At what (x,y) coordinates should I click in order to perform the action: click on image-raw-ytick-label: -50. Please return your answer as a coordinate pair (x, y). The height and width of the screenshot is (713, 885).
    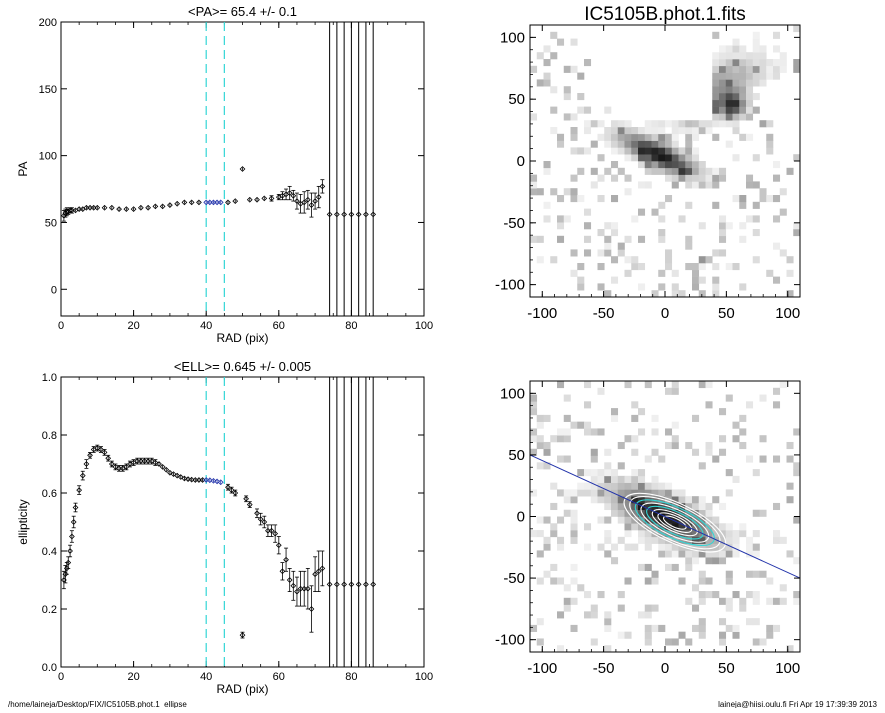
    Looking at the image, I should click on (514, 223).